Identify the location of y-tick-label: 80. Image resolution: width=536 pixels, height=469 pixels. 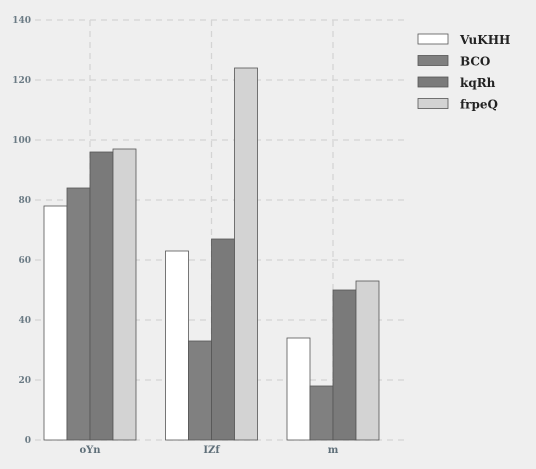
(24, 201).